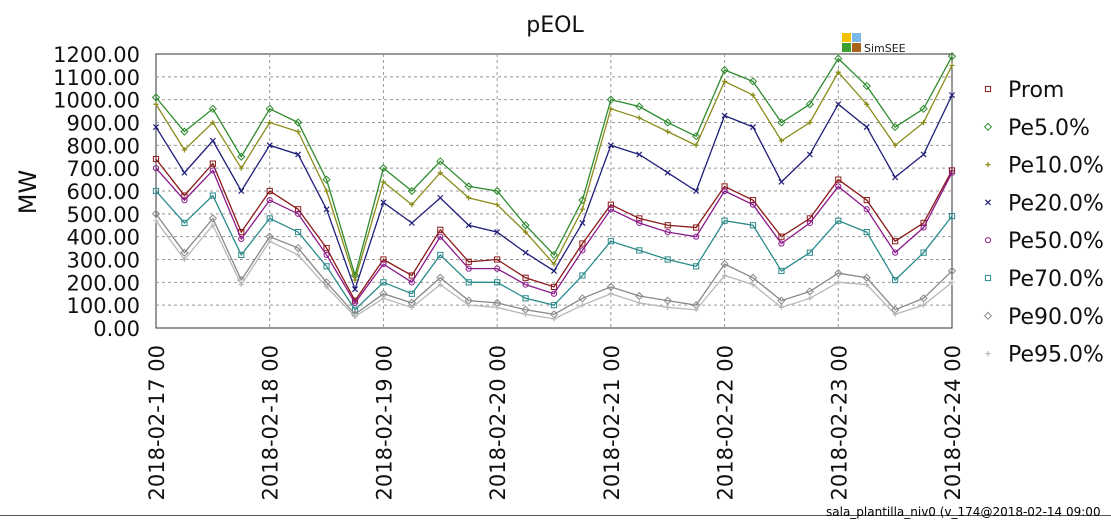  What do you see at coordinates (28, 192) in the screenshot?
I see `y-axis-label: MW` at bounding box center [28, 192].